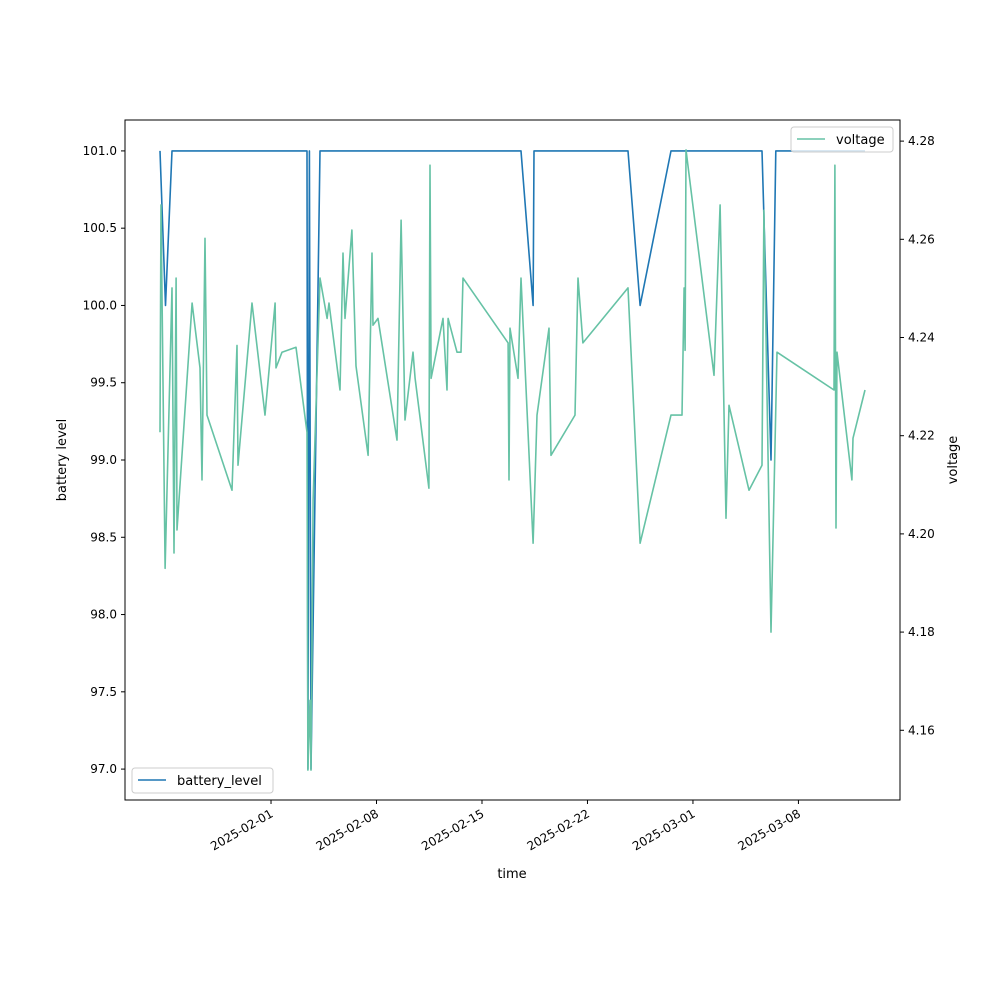 The height and width of the screenshot is (1000, 1000). What do you see at coordinates (241, 829) in the screenshot?
I see `x-tick-label: 2025-02-01` at bounding box center [241, 829].